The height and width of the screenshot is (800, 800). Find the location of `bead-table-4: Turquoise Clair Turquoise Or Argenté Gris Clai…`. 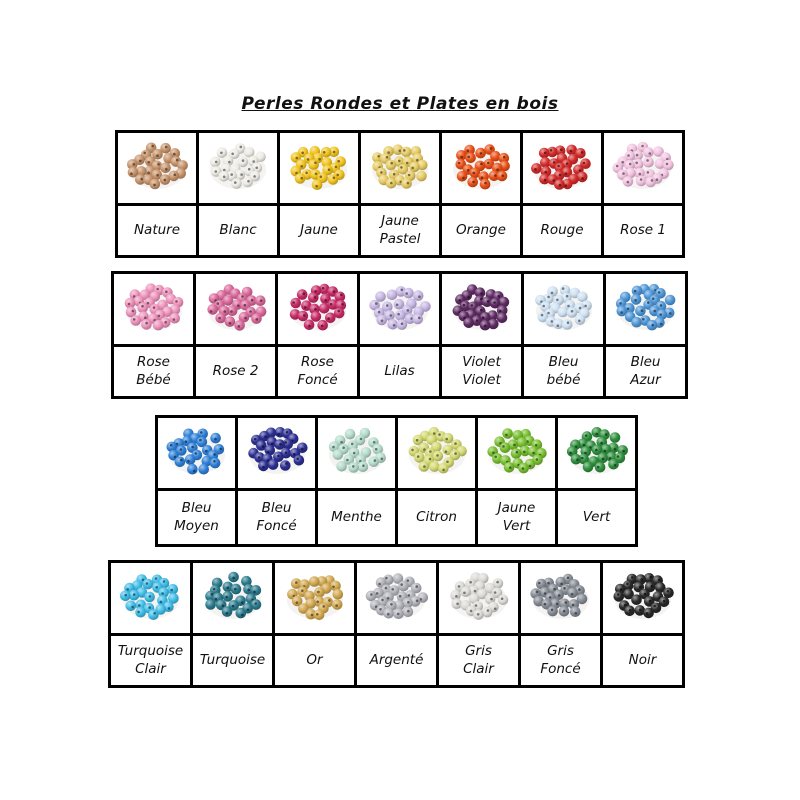

bead-table-4: Turquoise Clair Turquoise Or Argenté Gris Clai… is located at coordinates (396, 624).